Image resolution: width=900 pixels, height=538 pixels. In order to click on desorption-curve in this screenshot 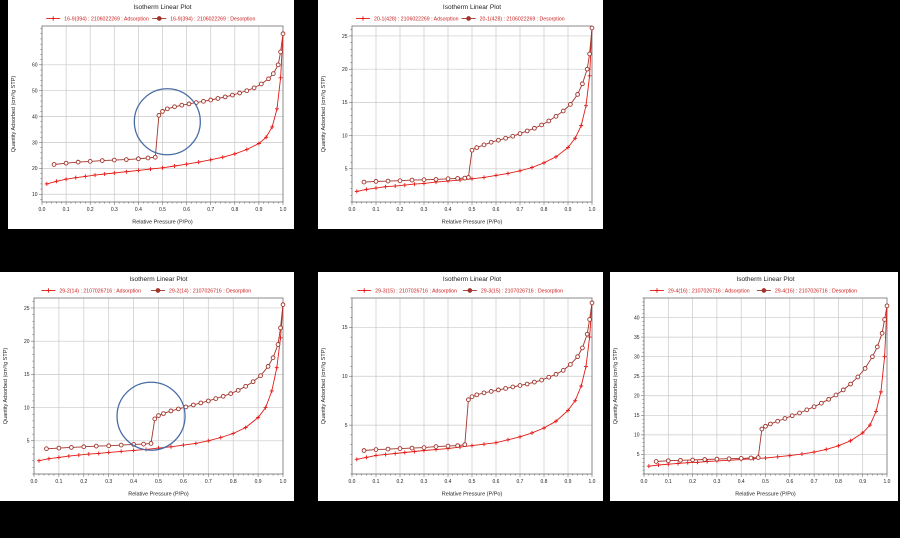, I will do `click(168, 99)`.